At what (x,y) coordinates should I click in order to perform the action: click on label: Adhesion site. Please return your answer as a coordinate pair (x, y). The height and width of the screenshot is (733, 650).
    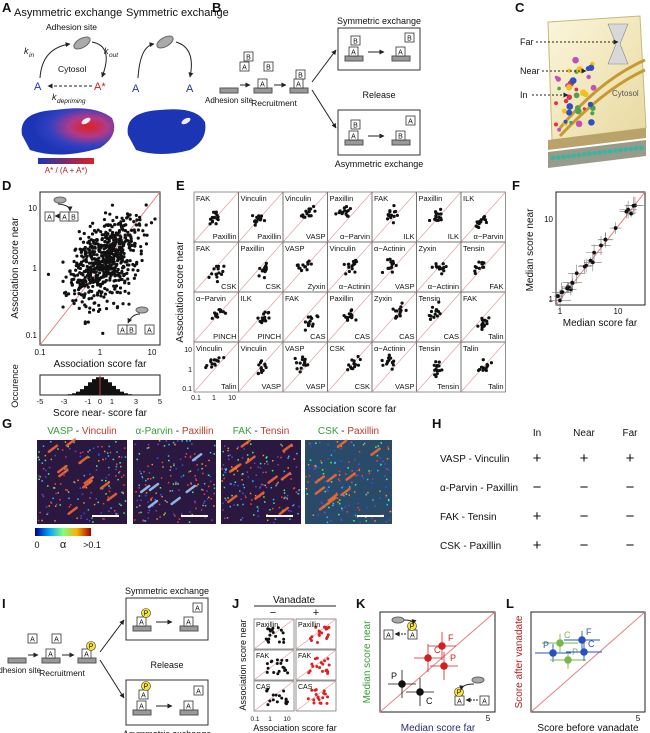
    Looking at the image, I should click on (21, 670).